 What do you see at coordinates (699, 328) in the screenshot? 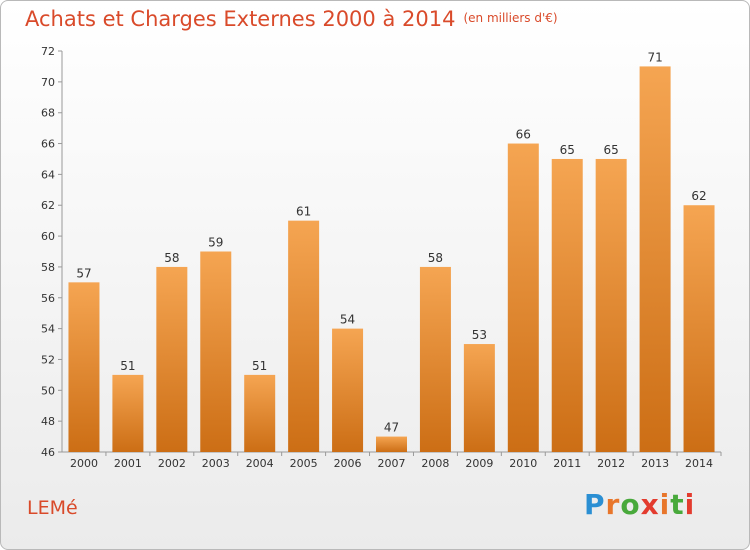
I see `bar-2014` at bounding box center [699, 328].